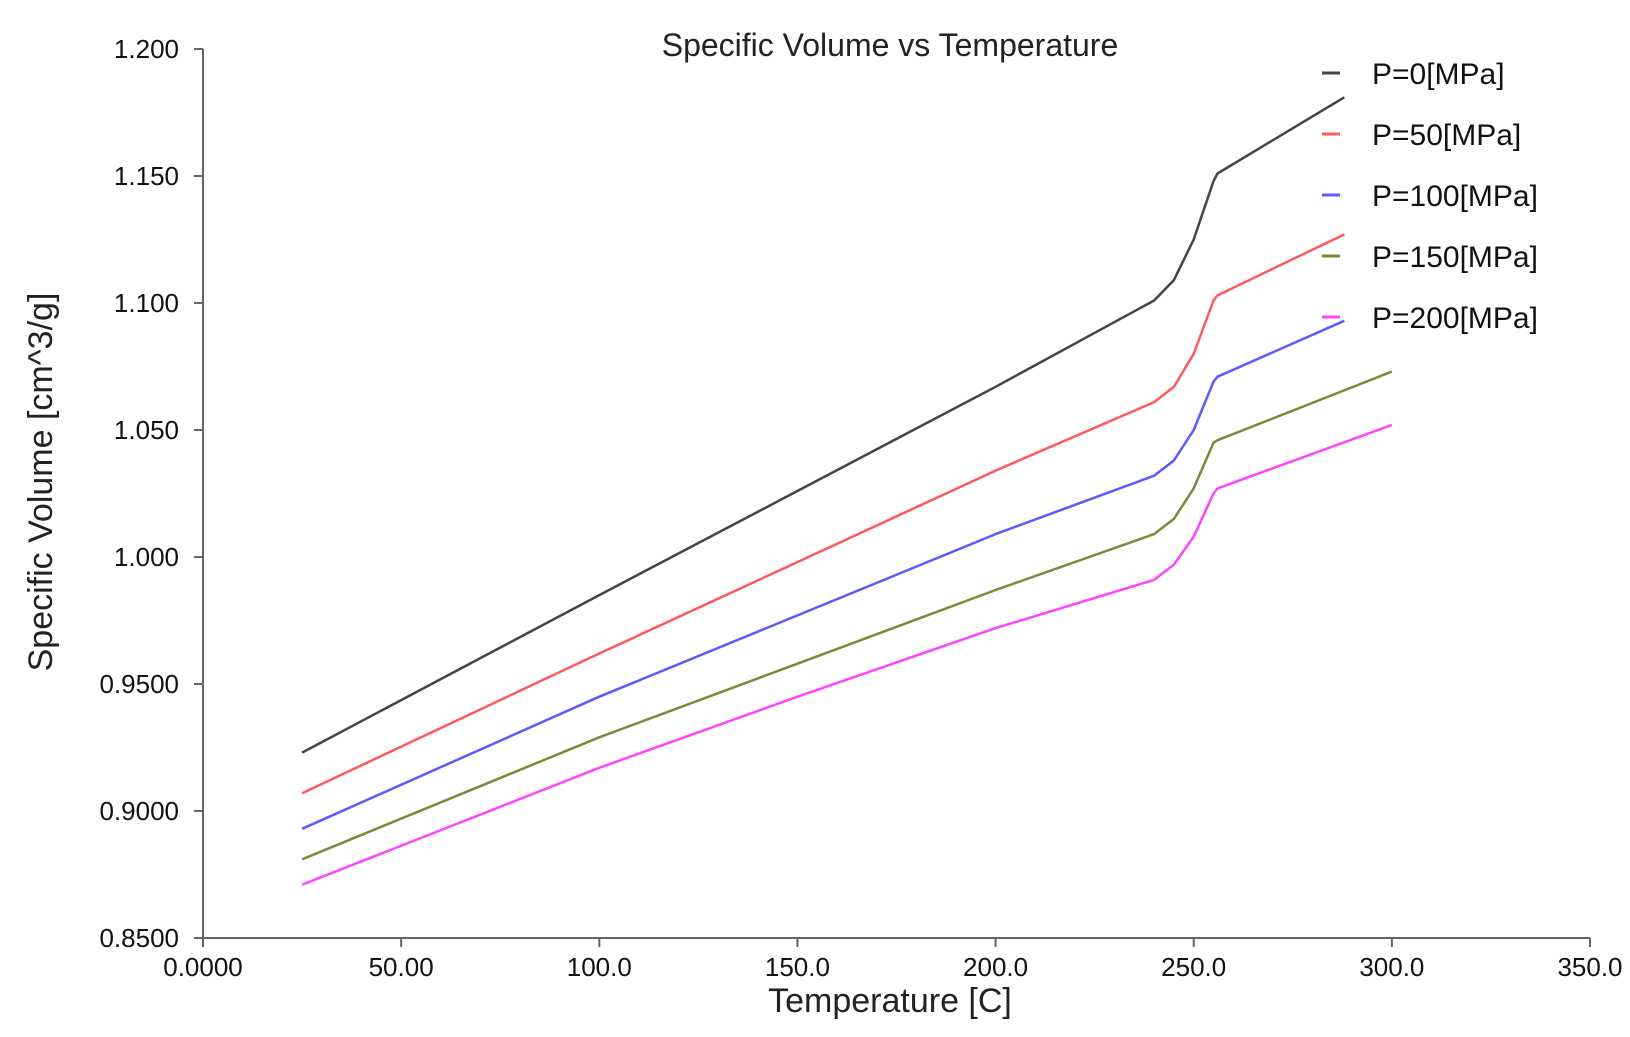  Describe the element at coordinates (146, 49) in the screenshot. I see `y-tick-label: 1.200` at that location.